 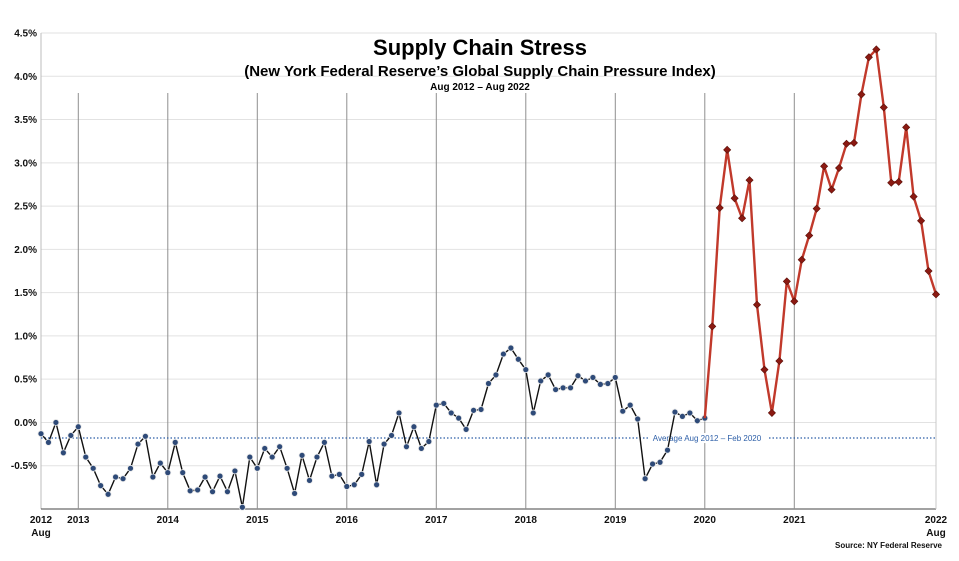 What do you see at coordinates (889, 545) in the screenshot?
I see `source-note: Source: NY Federal Reserve` at bounding box center [889, 545].